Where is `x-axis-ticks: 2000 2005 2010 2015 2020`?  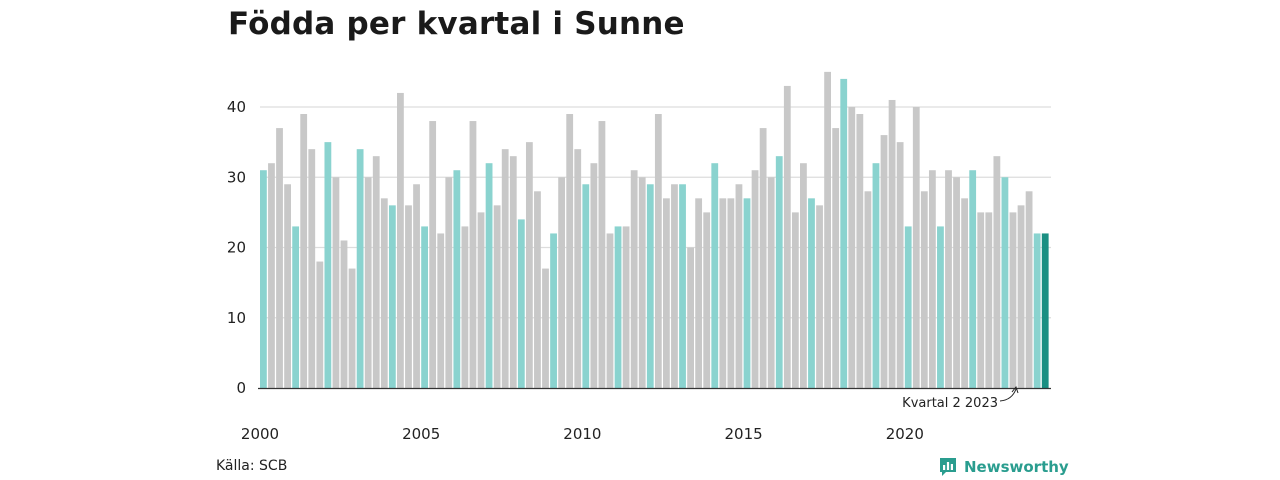
x-axis-ticks: 2000 2005 2010 2015 2020 is located at coordinates (582, 434).